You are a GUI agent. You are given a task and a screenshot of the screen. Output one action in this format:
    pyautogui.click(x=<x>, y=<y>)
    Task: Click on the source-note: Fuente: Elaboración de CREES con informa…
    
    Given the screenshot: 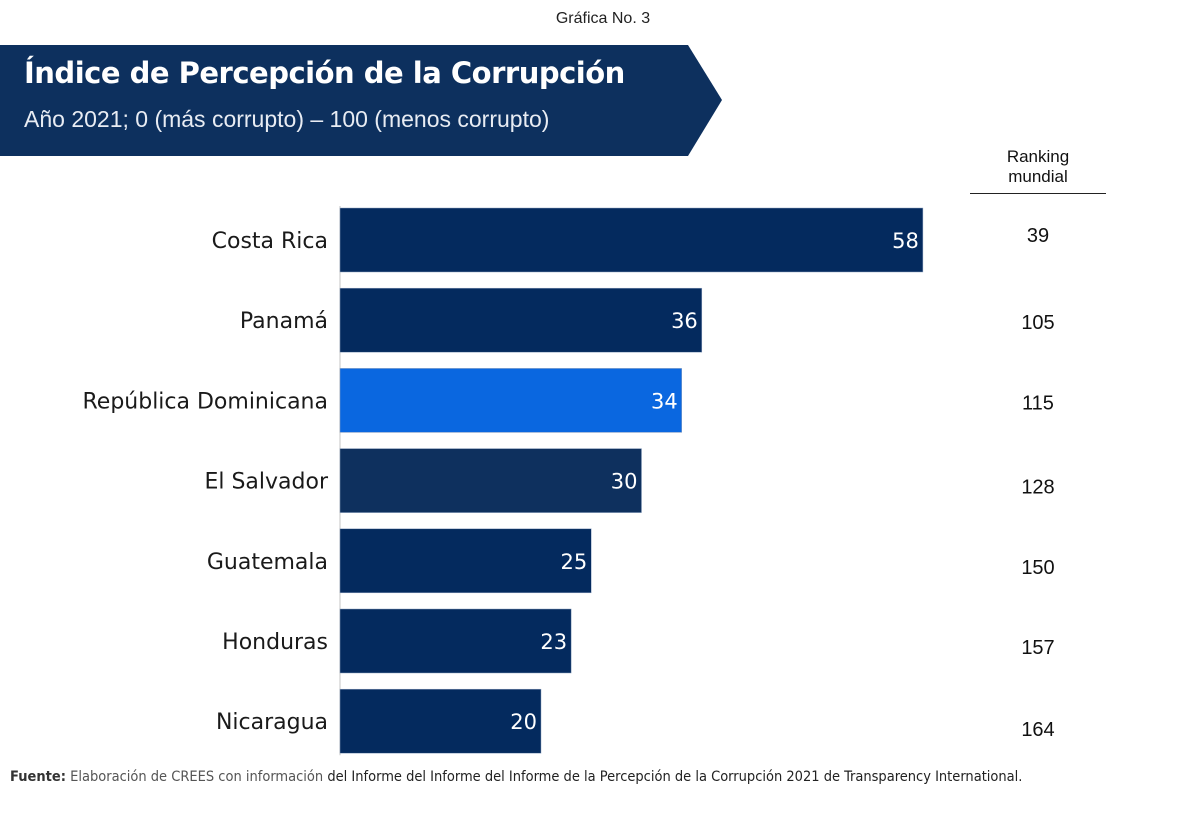 What is the action you would take?
    pyautogui.click(x=570, y=777)
    